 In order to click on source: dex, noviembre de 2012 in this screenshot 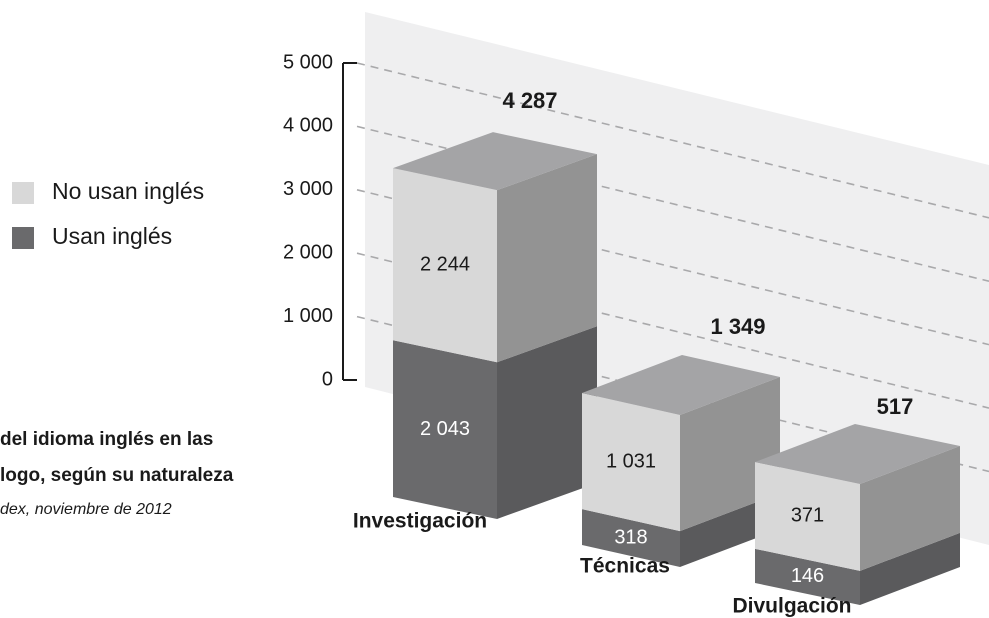, I will do `click(86, 509)`.